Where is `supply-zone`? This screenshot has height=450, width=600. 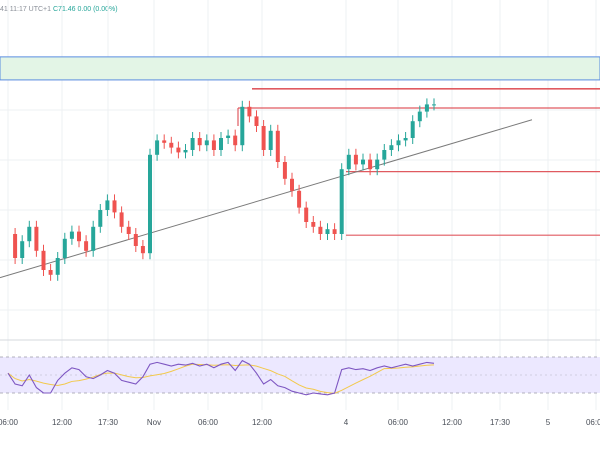 supply-zone is located at coordinates (300, 68).